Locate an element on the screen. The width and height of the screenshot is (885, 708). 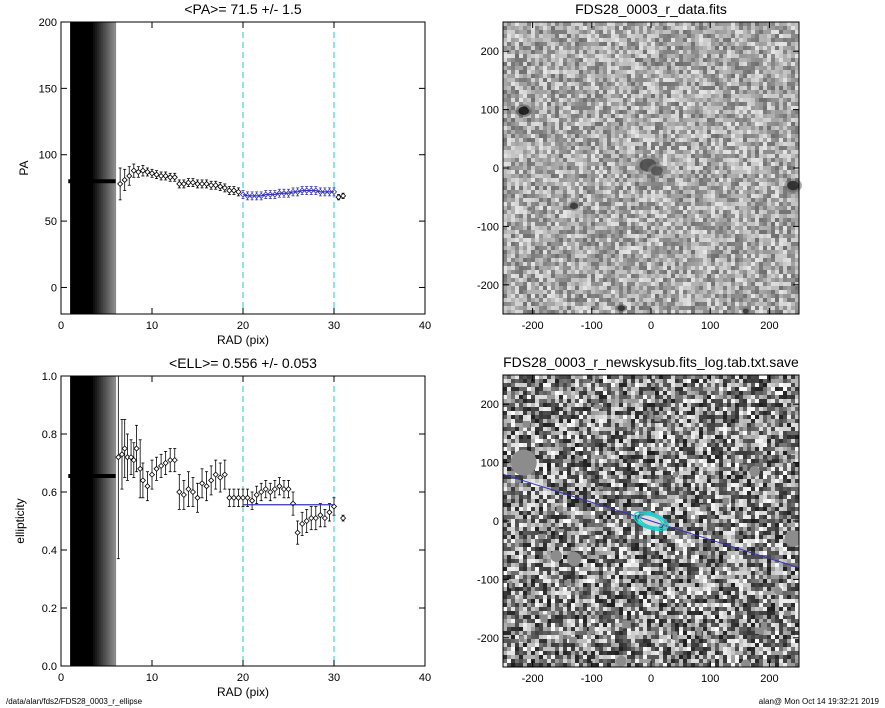
pa-shade-strip is located at coordinates (82, 168).